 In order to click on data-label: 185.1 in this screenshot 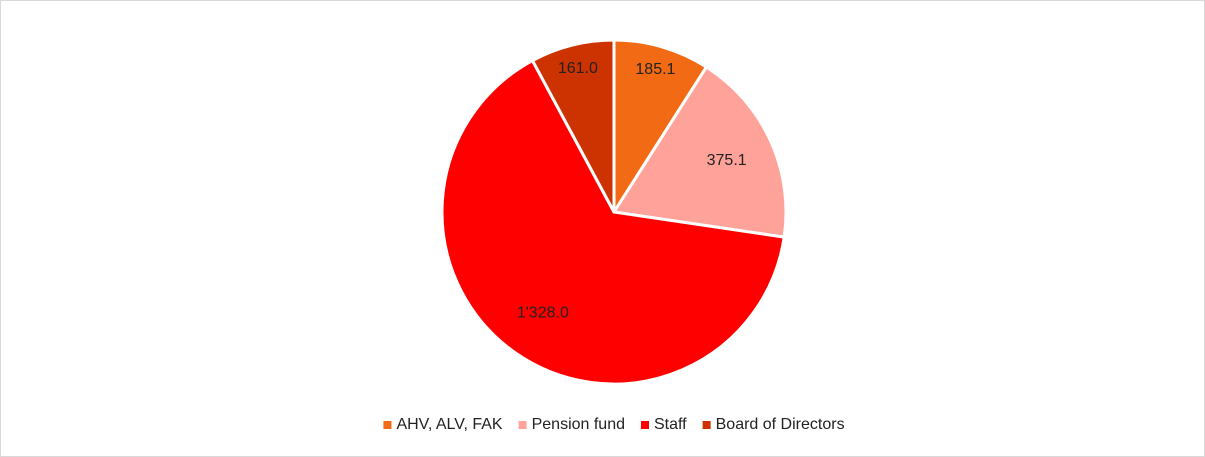, I will do `click(655, 69)`.